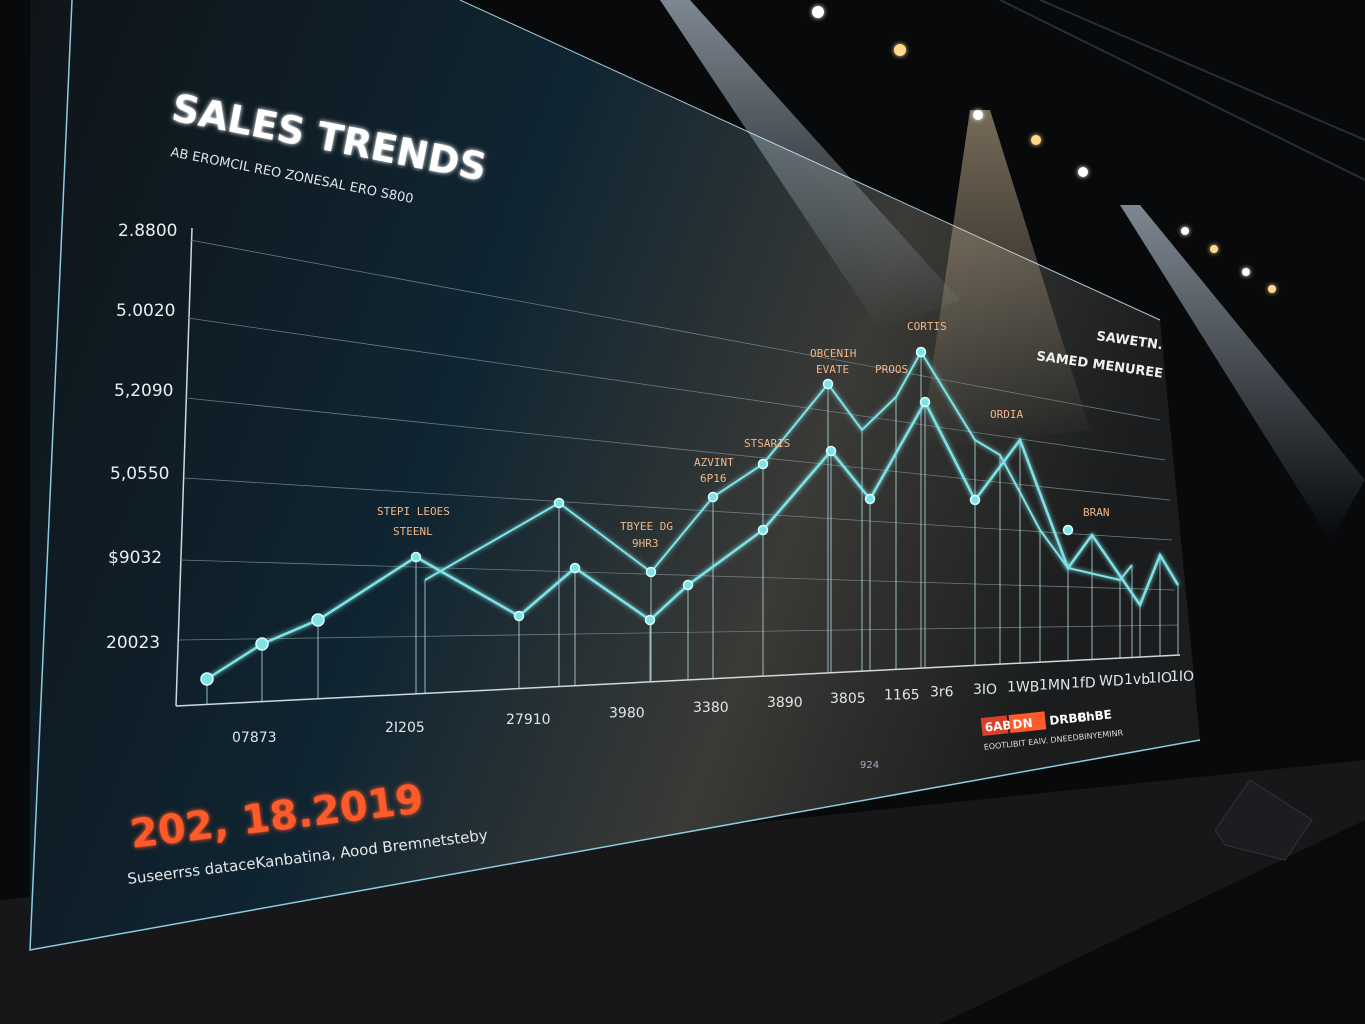  Describe the element at coordinates (528, 720) in the screenshot. I see `x-tick-label: 27910` at that location.